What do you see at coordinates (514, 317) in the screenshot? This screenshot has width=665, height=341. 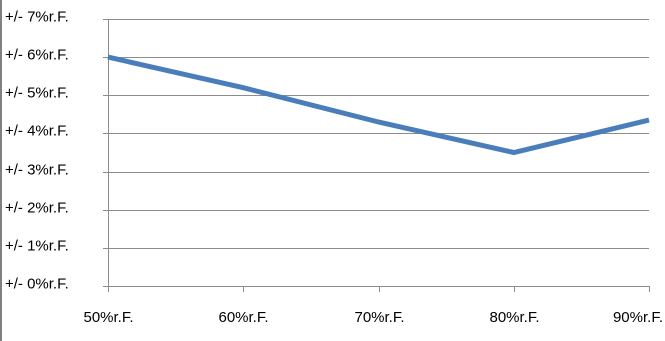 I see `x-tick-label-3: 80%r.F.` at bounding box center [514, 317].